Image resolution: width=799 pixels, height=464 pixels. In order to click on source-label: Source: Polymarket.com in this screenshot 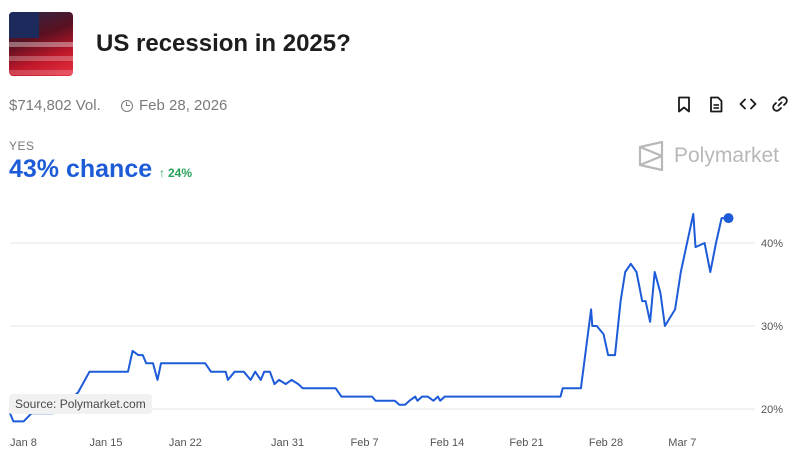, I will do `click(80, 404)`.